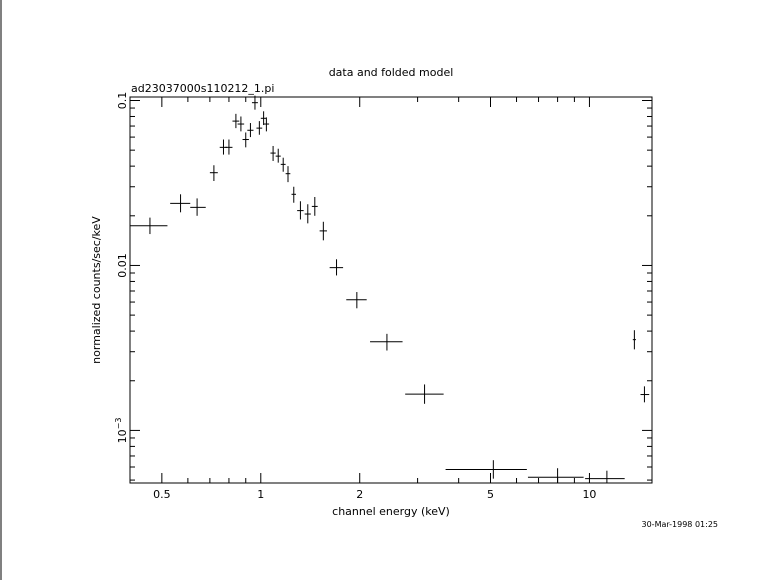  What do you see at coordinates (122, 265) in the screenshot?
I see `y-tick-label: 0.01` at bounding box center [122, 265].